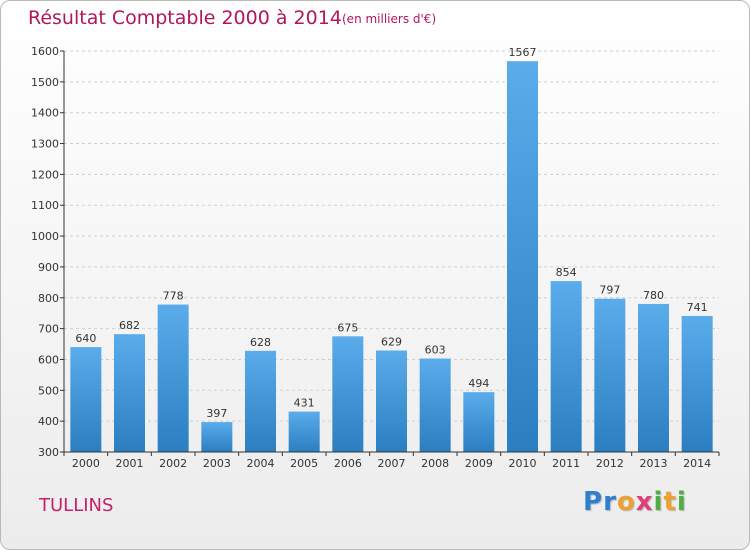 The width and height of the screenshot is (750, 550). What do you see at coordinates (173, 296) in the screenshot?
I see `data-label: 778` at bounding box center [173, 296].